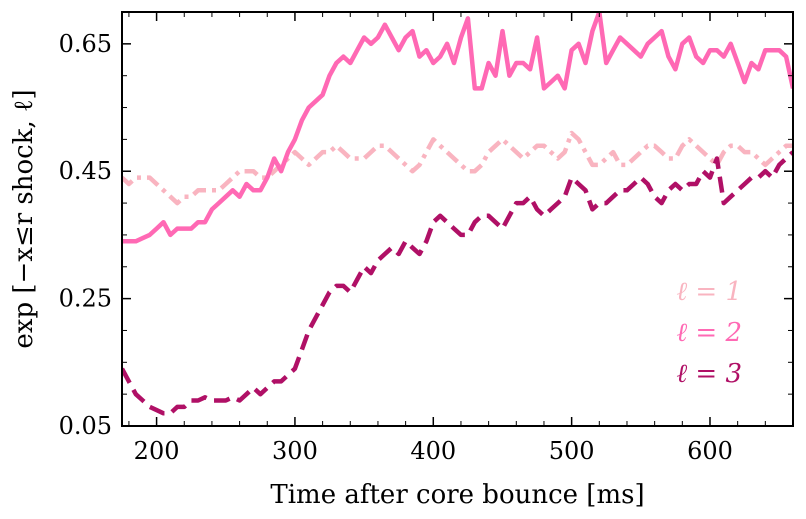  What do you see at coordinates (457, 495) in the screenshot?
I see `x-axis-title: Time after core bounce [ms]` at bounding box center [457, 495].